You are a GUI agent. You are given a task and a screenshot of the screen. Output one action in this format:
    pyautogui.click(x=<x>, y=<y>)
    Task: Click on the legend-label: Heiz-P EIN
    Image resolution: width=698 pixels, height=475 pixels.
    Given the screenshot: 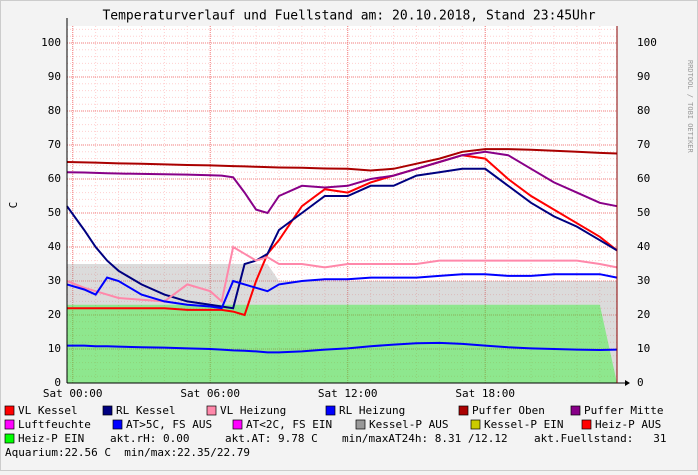 What is the action you would take?
    pyautogui.click(x=51, y=438)
    